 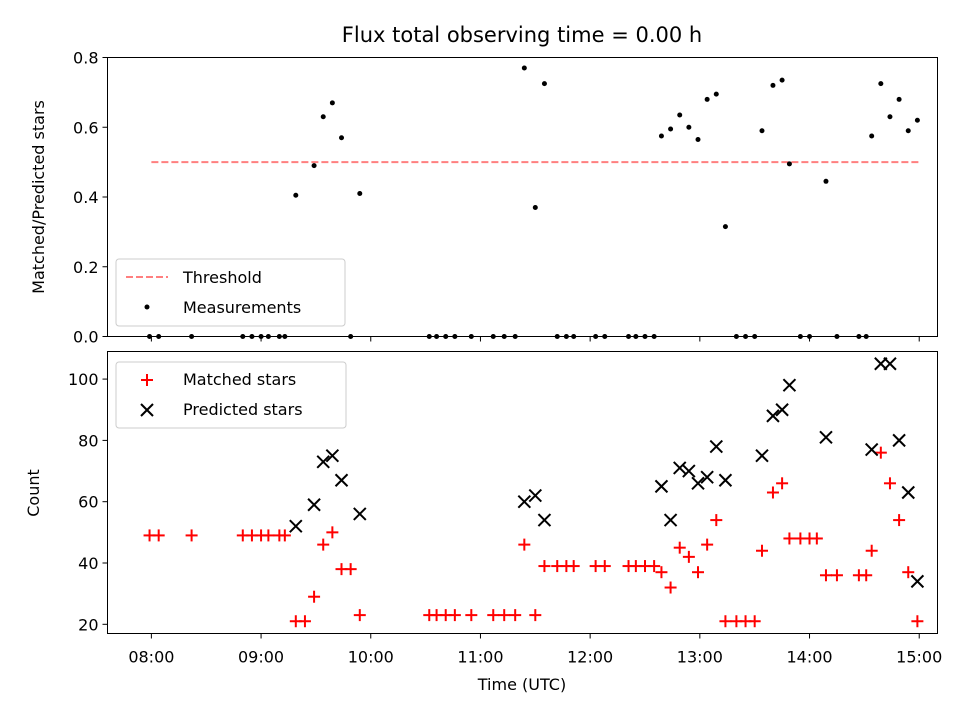 I want to click on top-y-axis-ticks: 0.0 0.2 0.4 0.6 0.8, so click(x=90, y=198).